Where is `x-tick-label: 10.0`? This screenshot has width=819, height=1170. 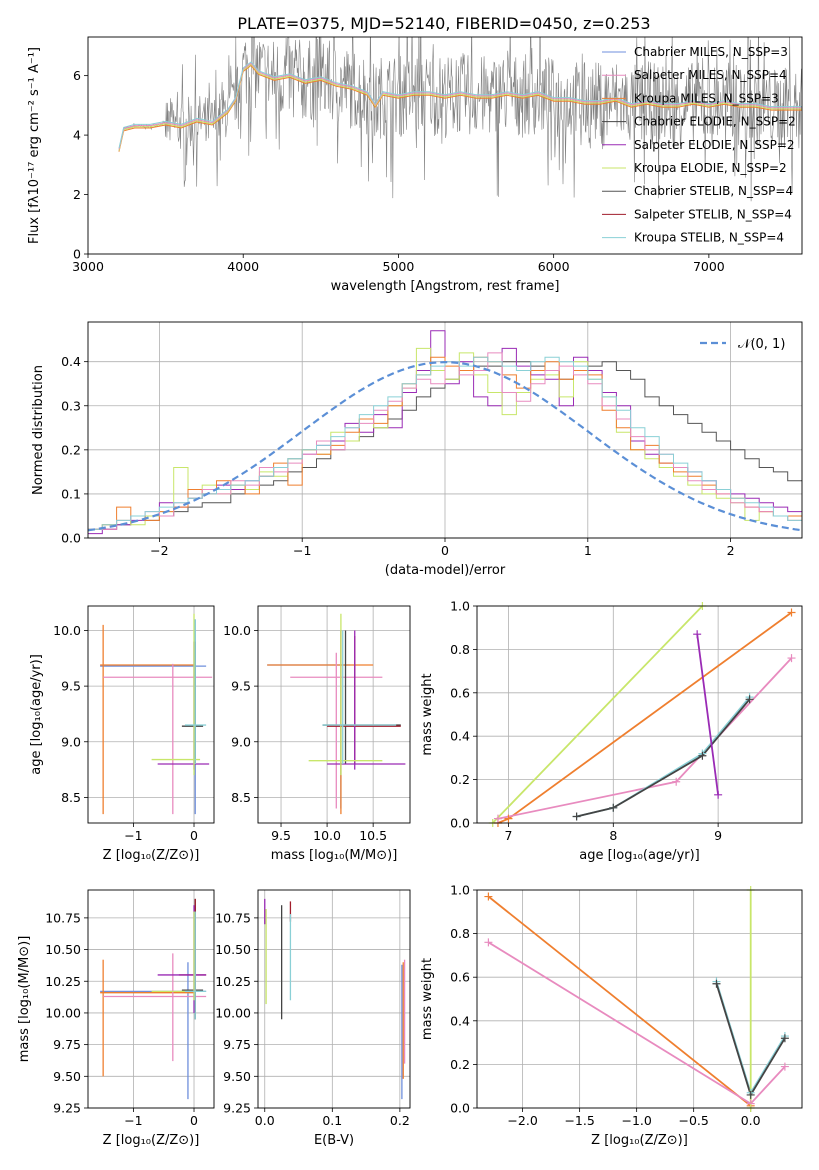 x-tick-label: 10.0 is located at coordinates (327, 835).